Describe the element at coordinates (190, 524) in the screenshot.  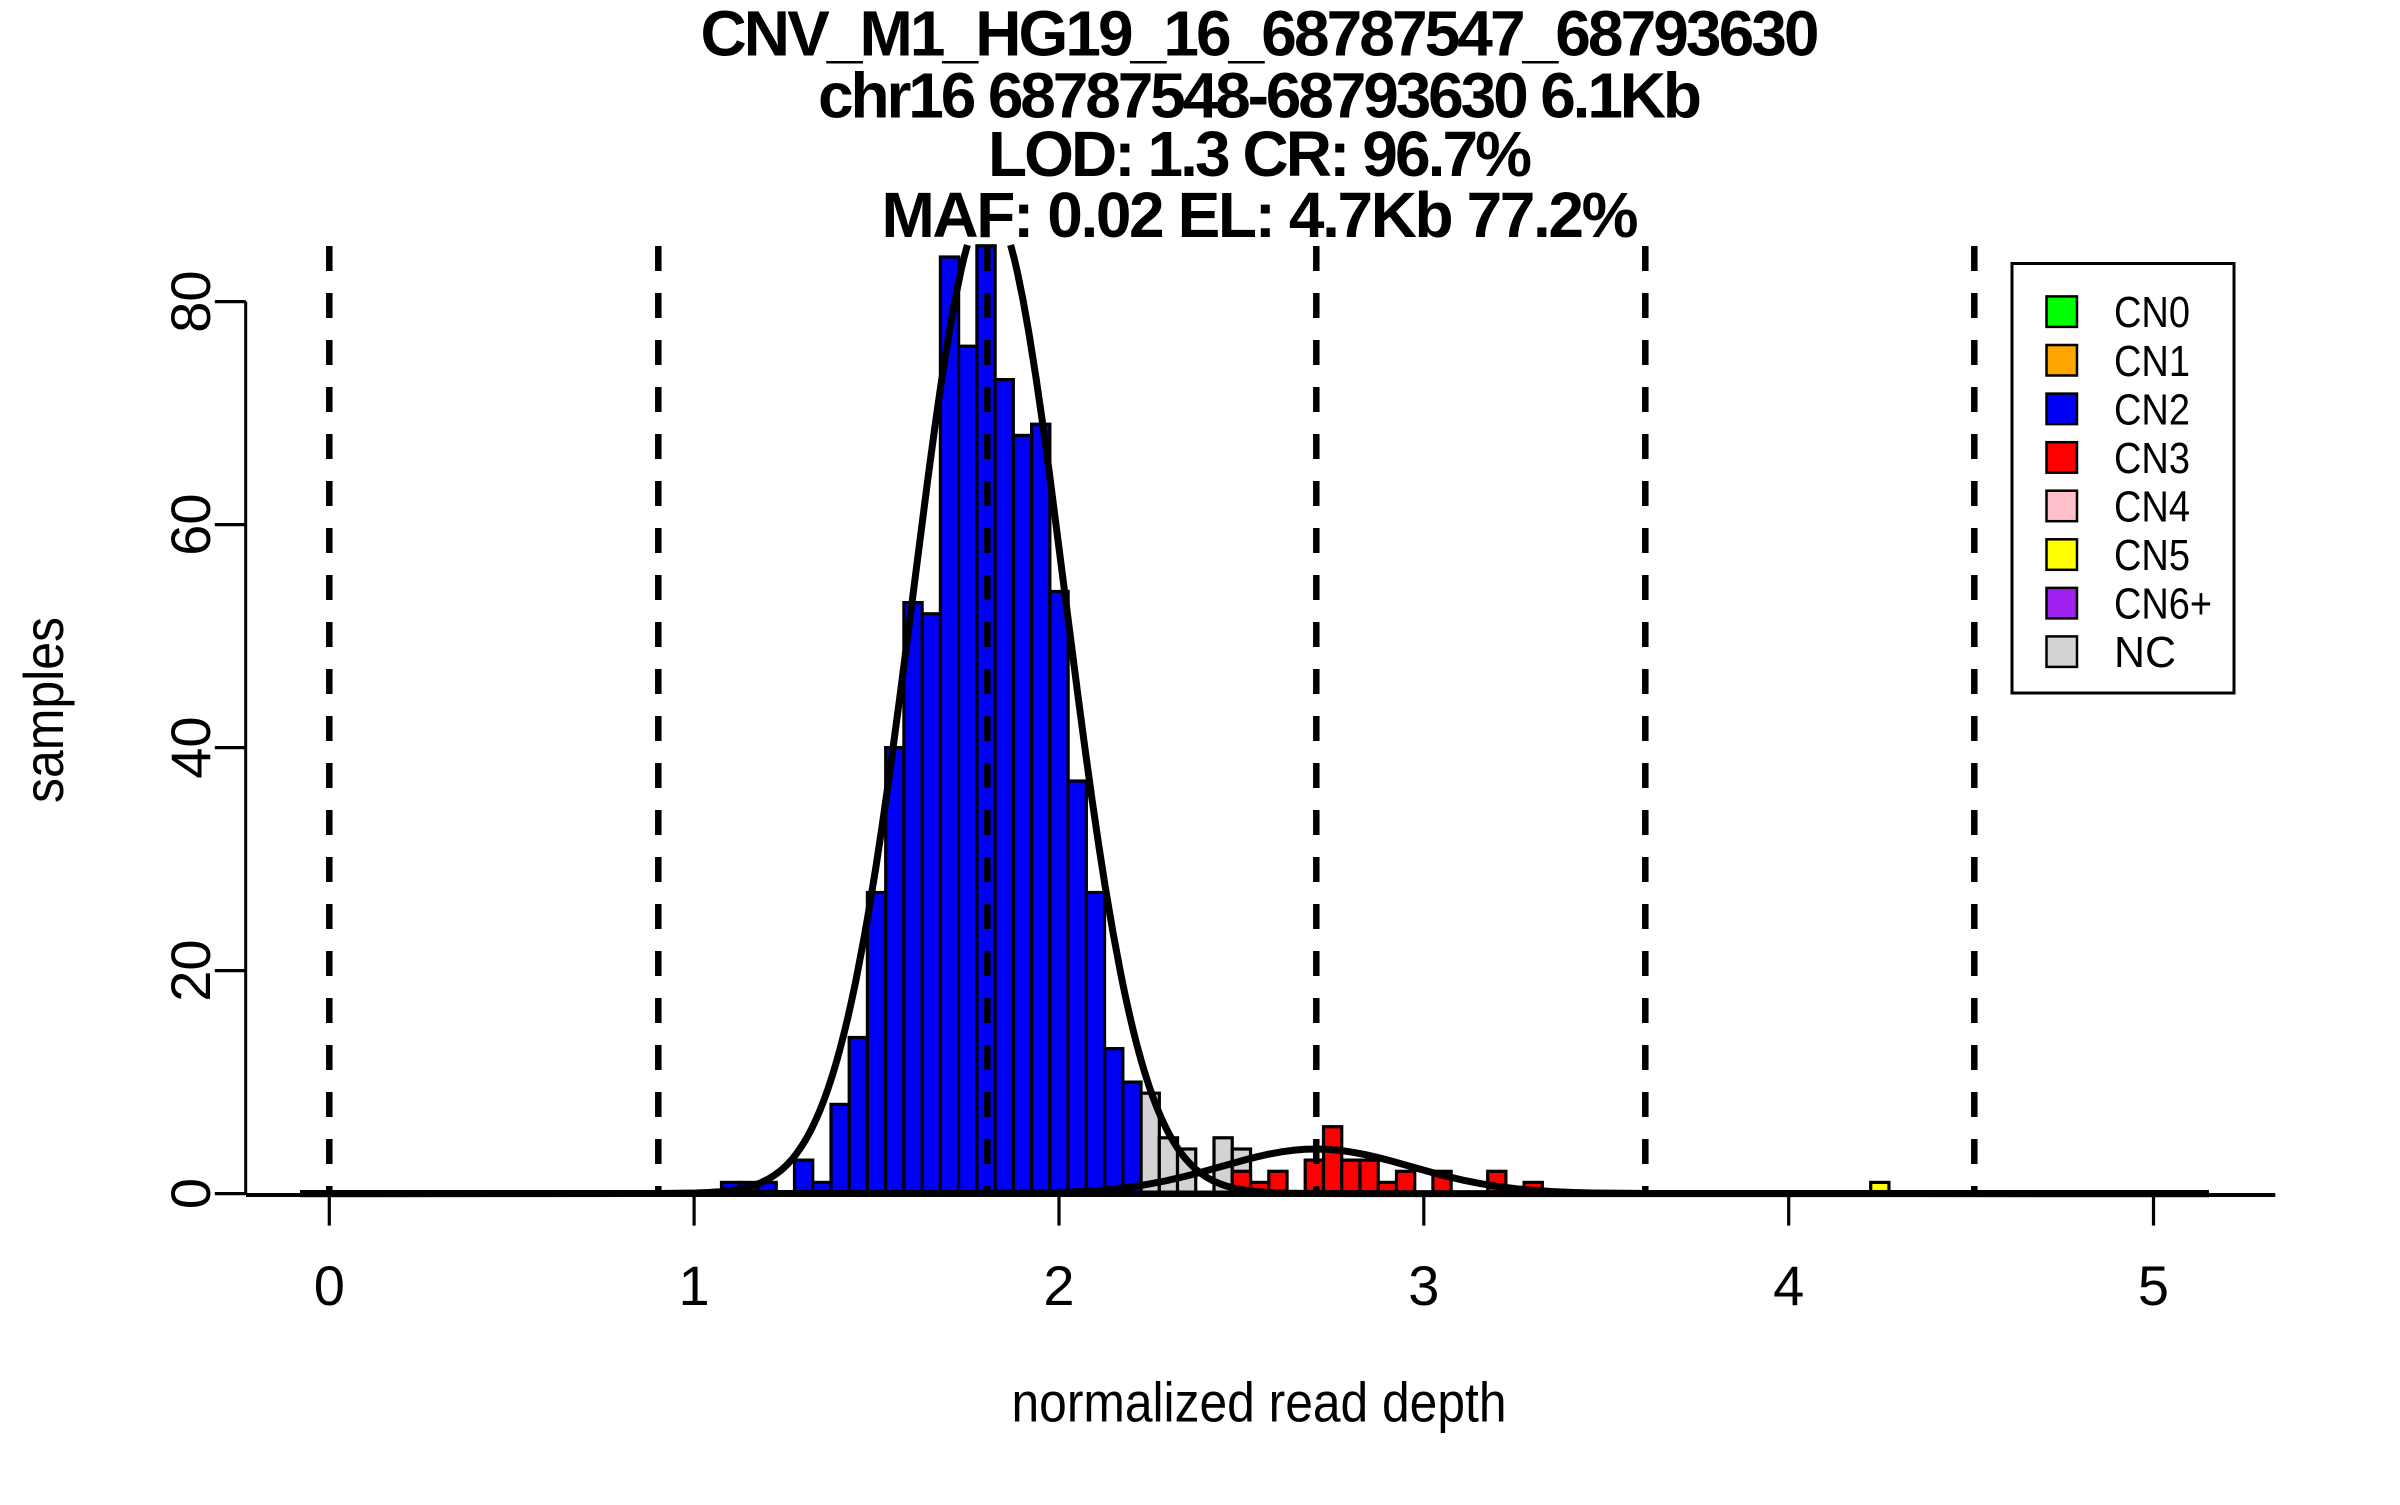
I see `svg-text: 60` at that location.